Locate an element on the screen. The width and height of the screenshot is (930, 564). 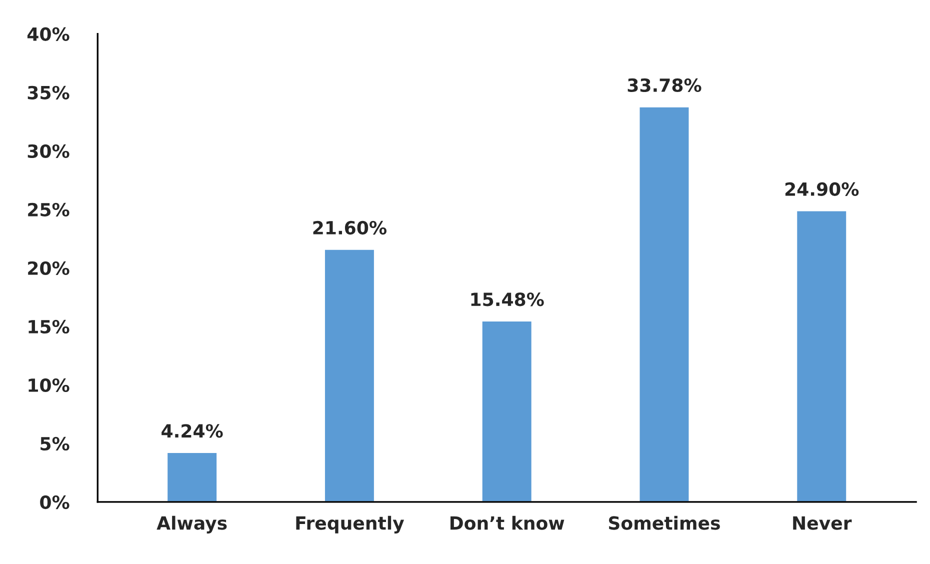
y-tick-label: 20% is located at coordinates (49, 268).